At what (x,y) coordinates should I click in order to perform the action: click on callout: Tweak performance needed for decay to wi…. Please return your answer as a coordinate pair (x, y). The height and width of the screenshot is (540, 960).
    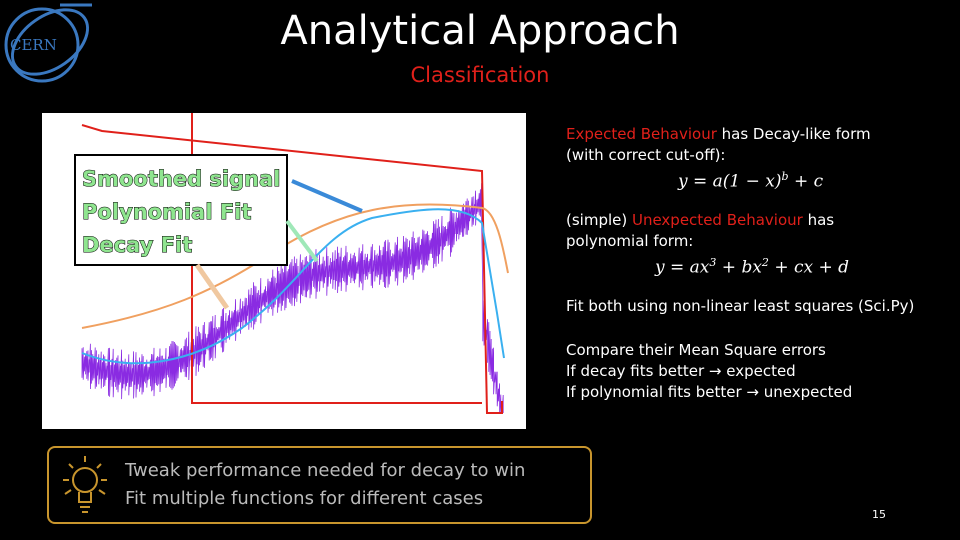
    Looking at the image, I should click on (319, 485).